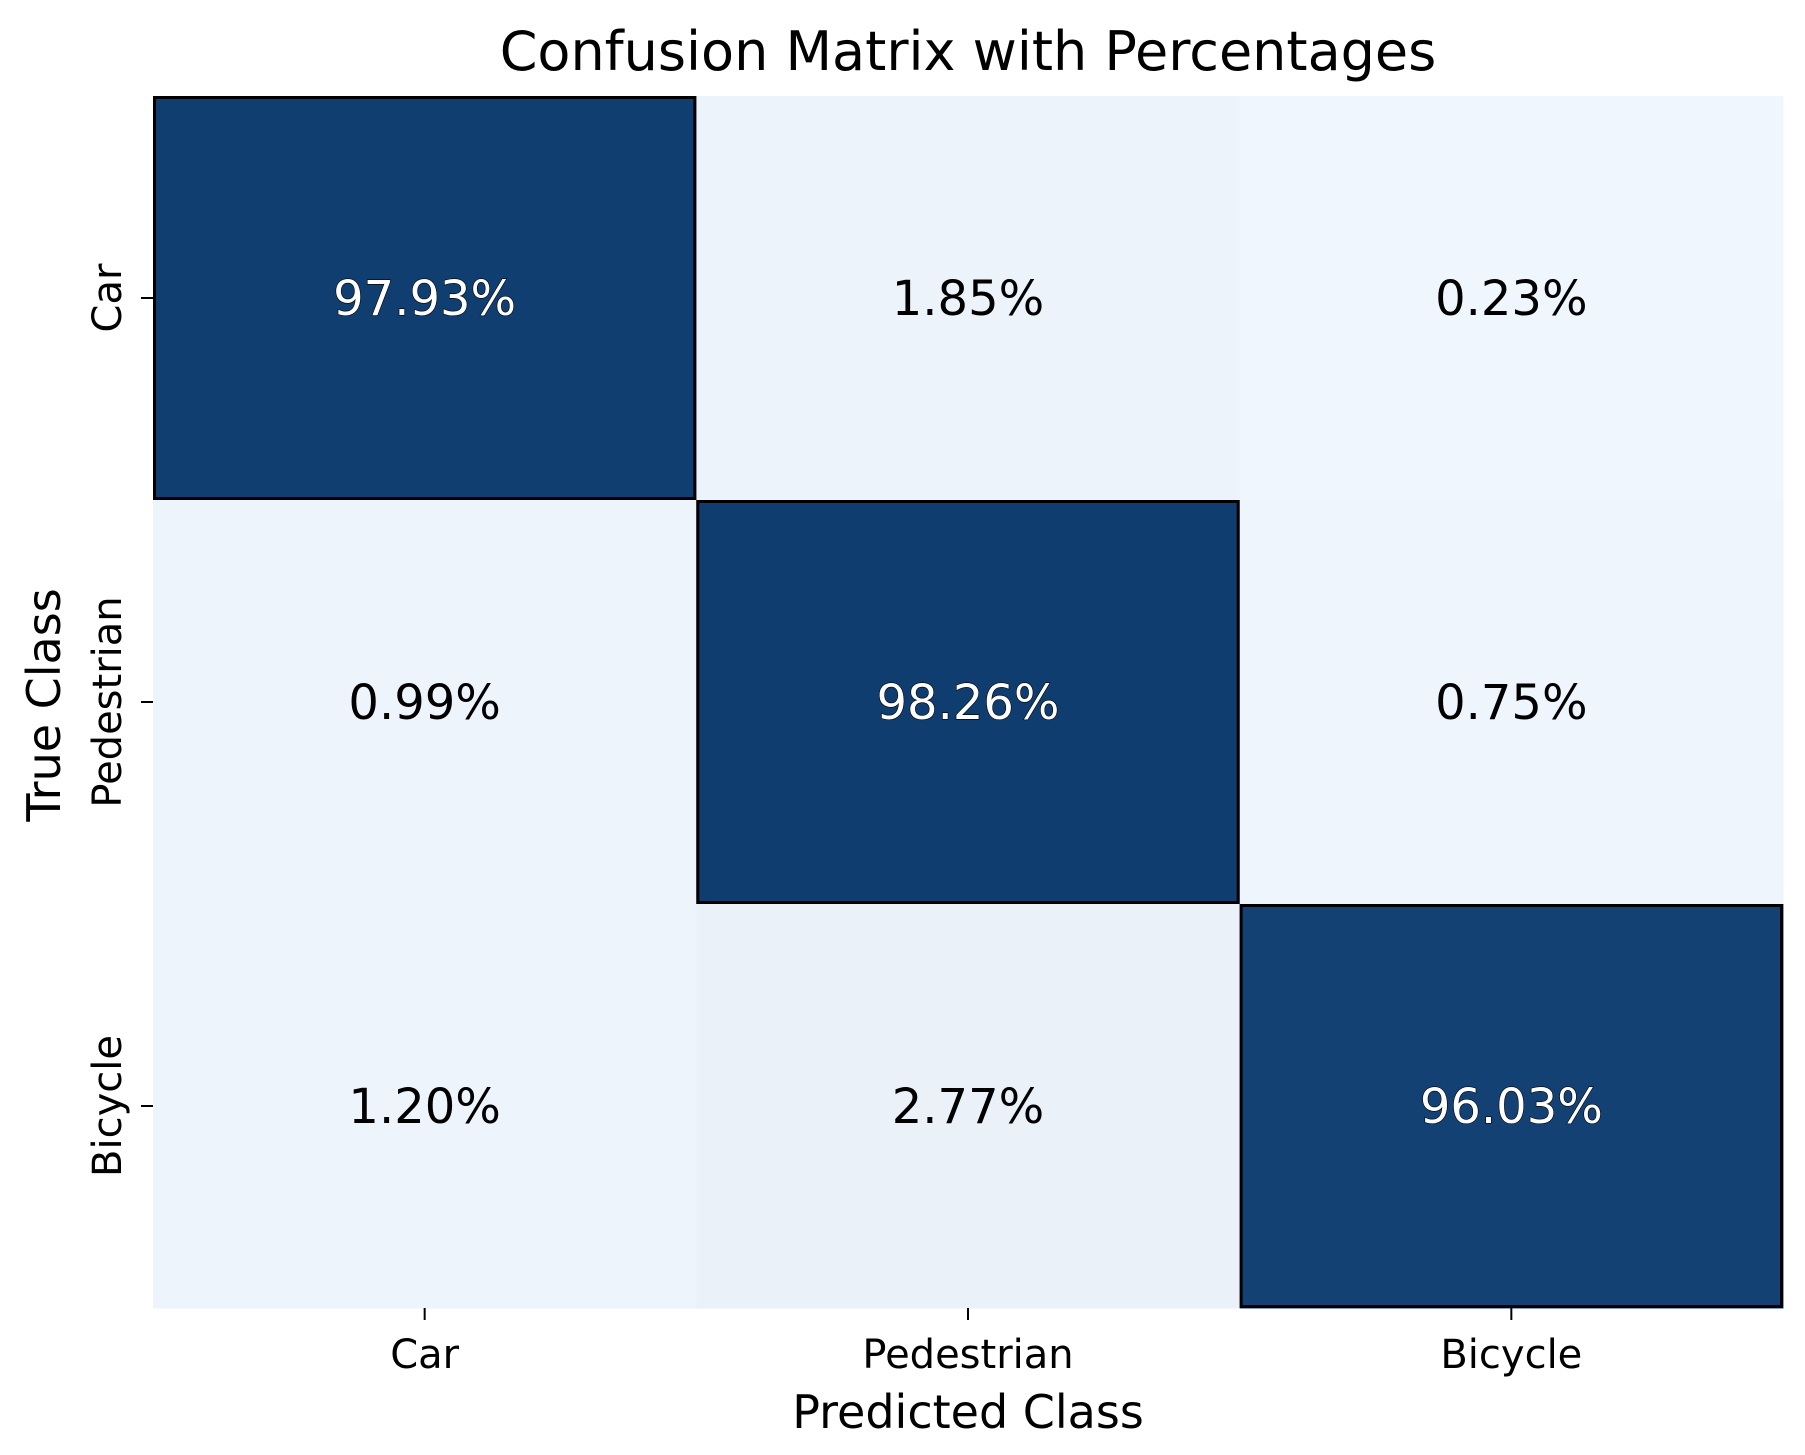 The width and height of the screenshot is (1805, 1455). What do you see at coordinates (108, 701) in the screenshot?
I see `y-tick-label: Pedestrian` at bounding box center [108, 701].